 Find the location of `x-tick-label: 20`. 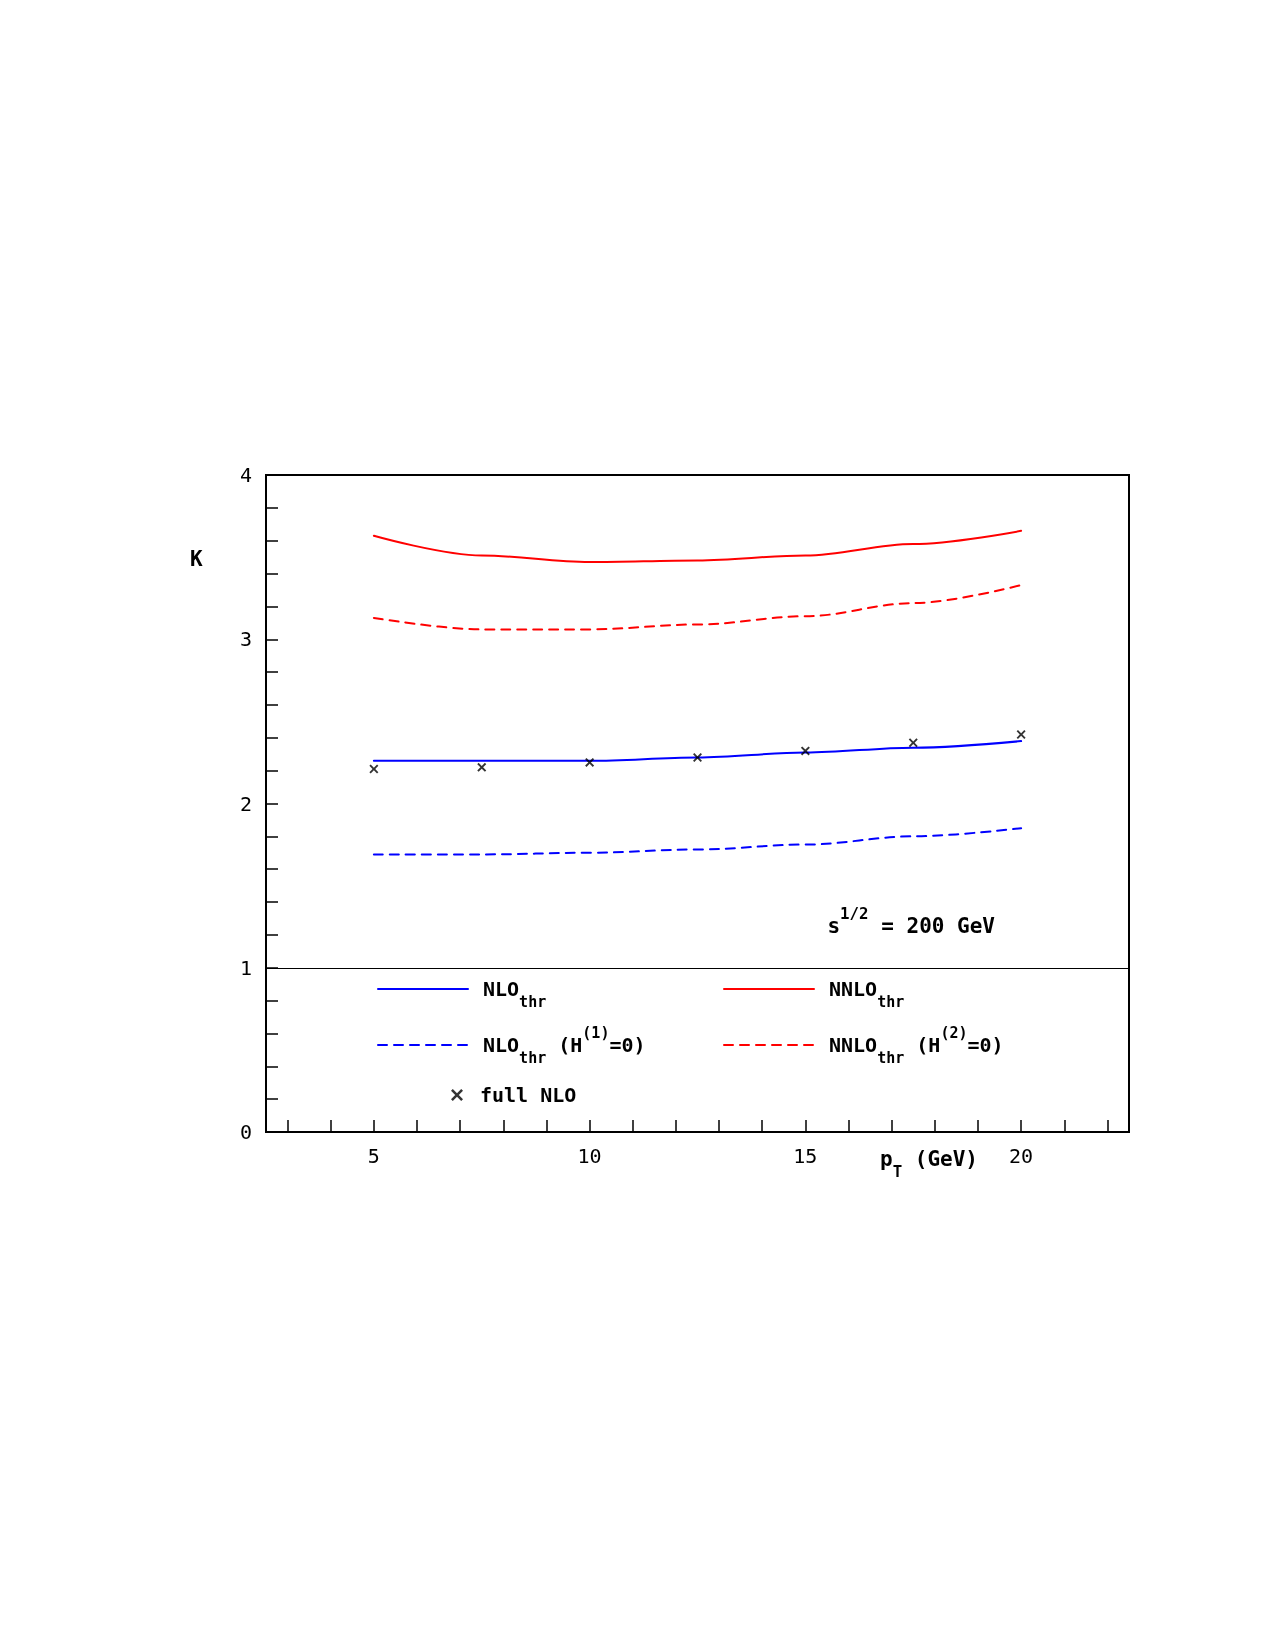

x-tick-label: 20 is located at coordinates (1021, 1156).